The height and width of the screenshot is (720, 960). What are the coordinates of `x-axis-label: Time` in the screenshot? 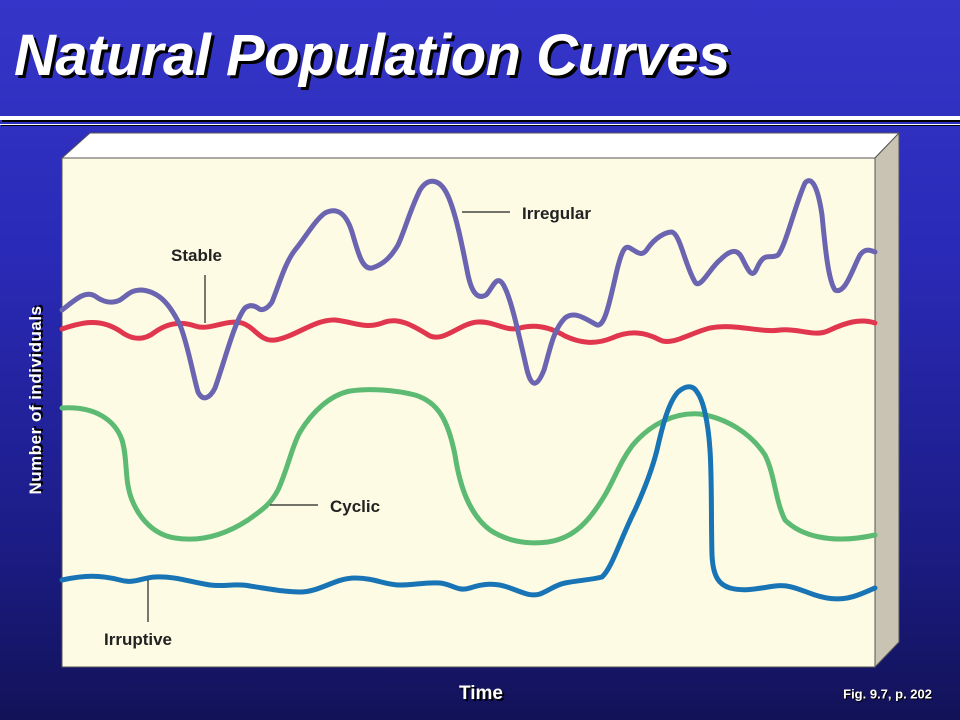 It's located at (481, 693).